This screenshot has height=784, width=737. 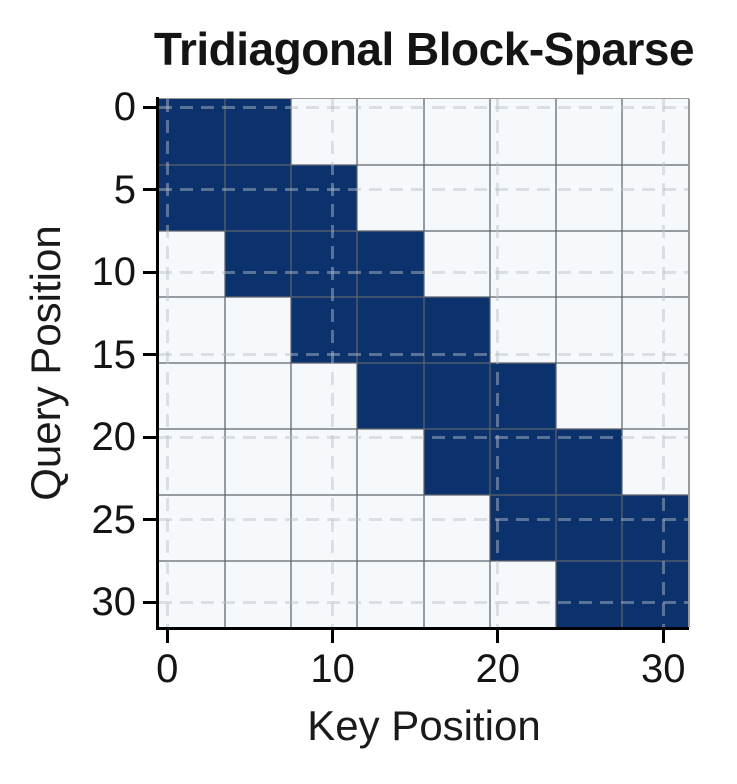 What do you see at coordinates (114, 519) in the screenshot?
I see `y-tick-label: 25` at bounding box center [114, 519].